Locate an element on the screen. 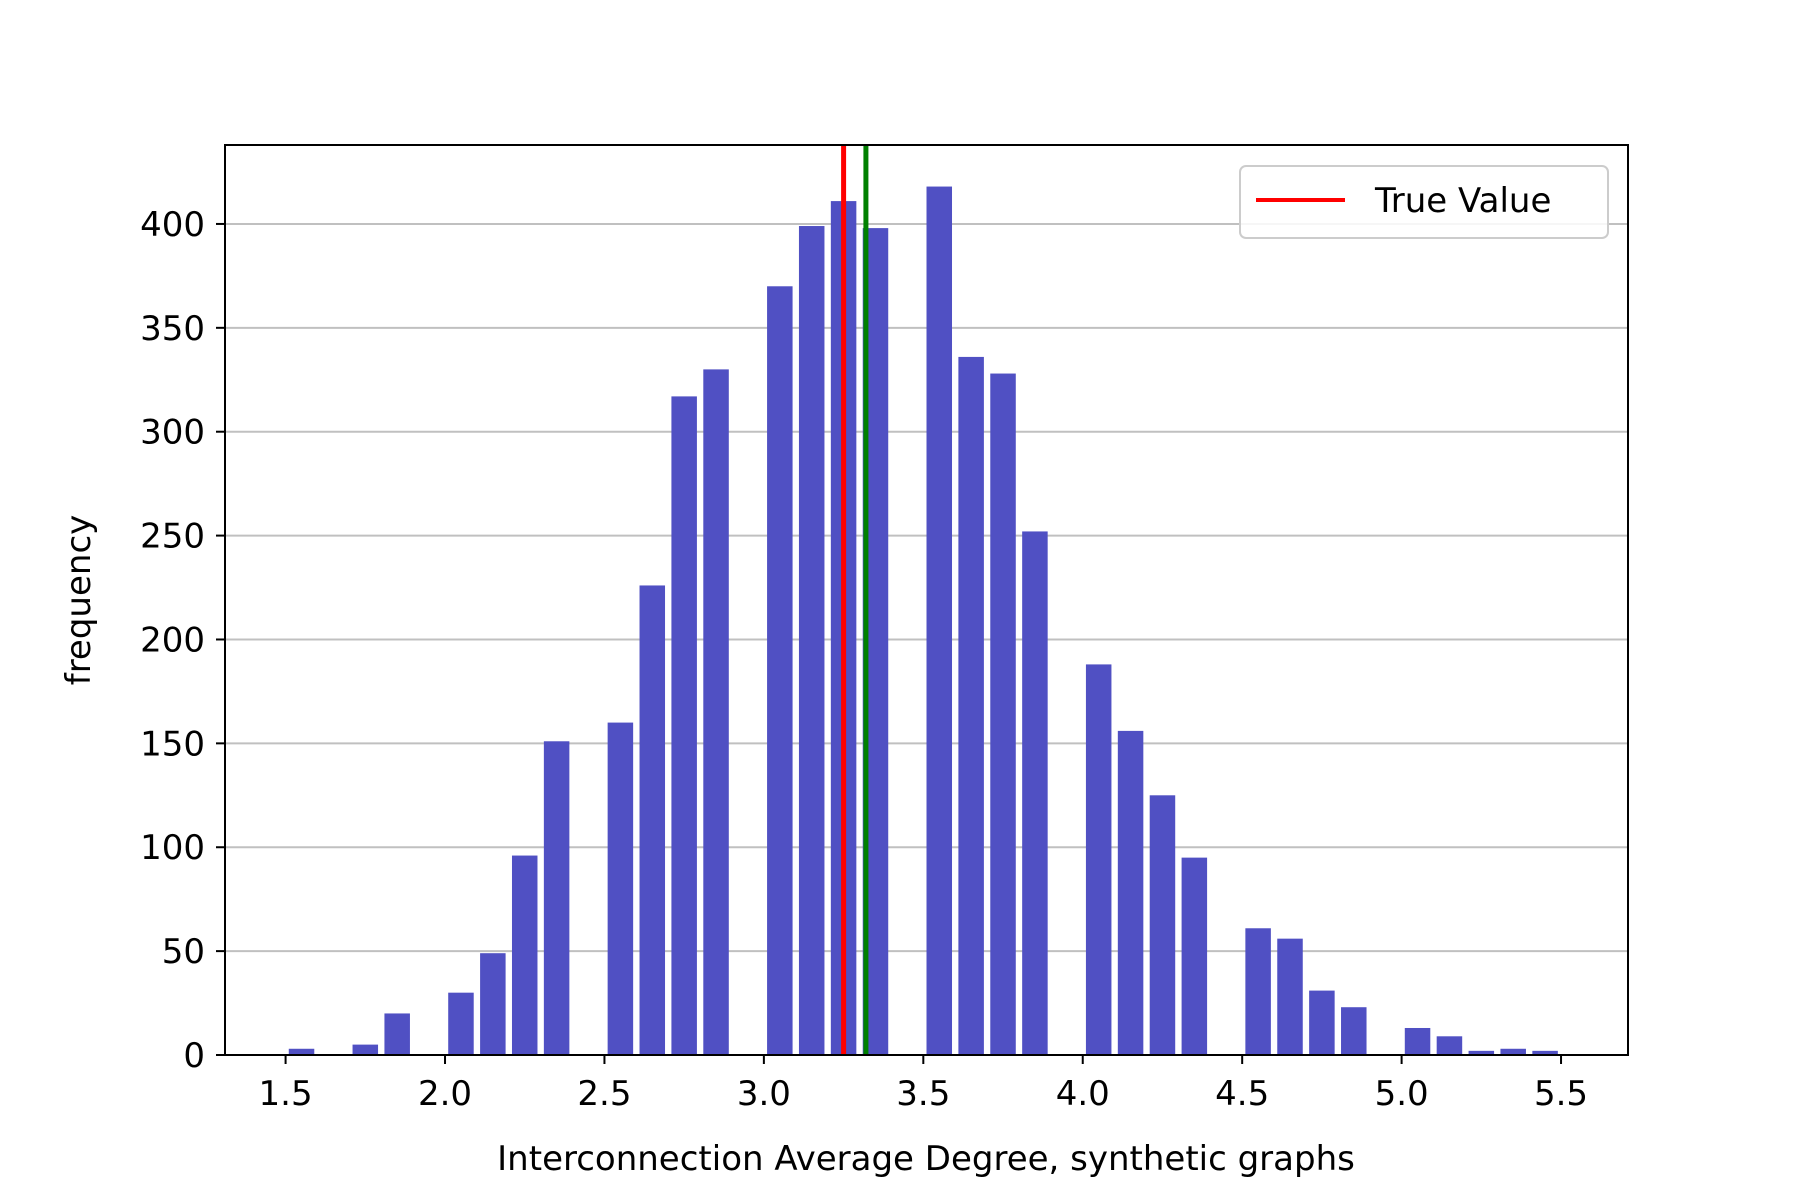 The image size is (1800, 1200). legend-box is located at coordinates (1424, 202).